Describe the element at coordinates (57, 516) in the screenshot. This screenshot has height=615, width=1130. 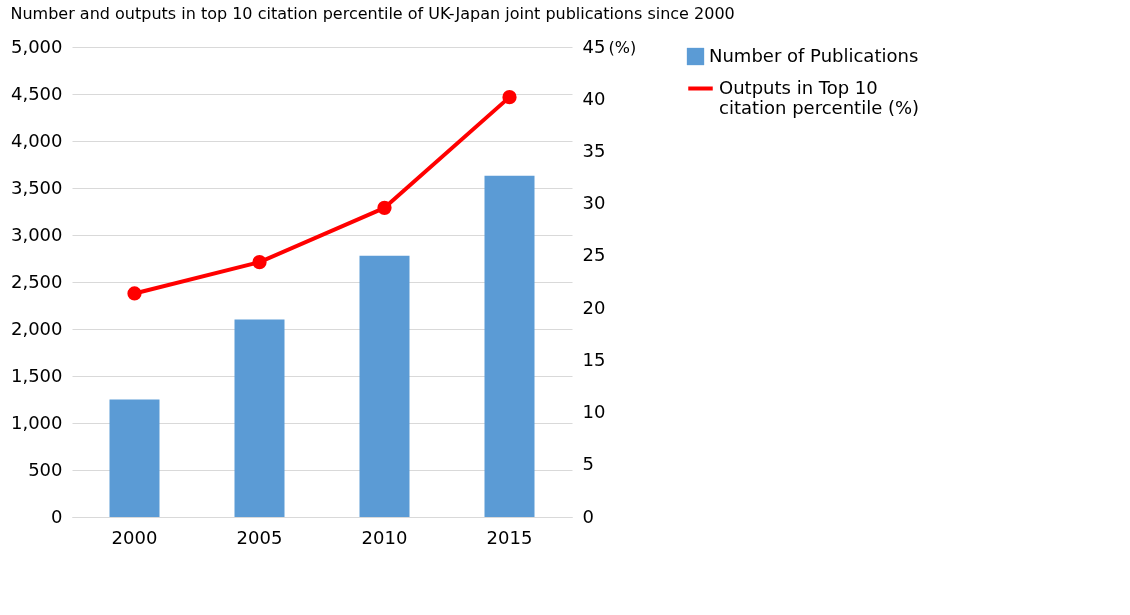
I see `y-tick-label: 0` at that location.